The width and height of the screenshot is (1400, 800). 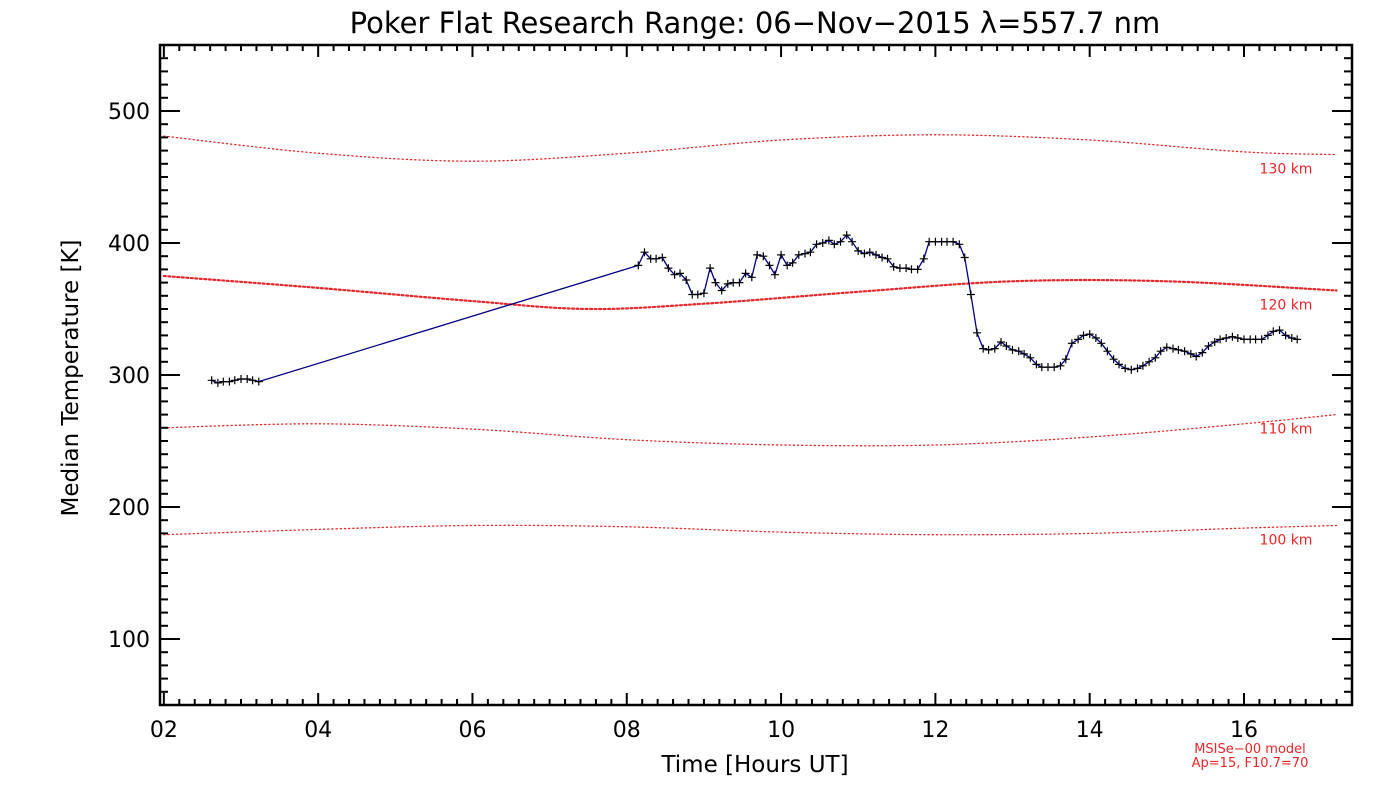 What do you see at coordinates (750, 430) in the screenshot?
I see `msis-curve-110-km` at bounding box center [750, 430].